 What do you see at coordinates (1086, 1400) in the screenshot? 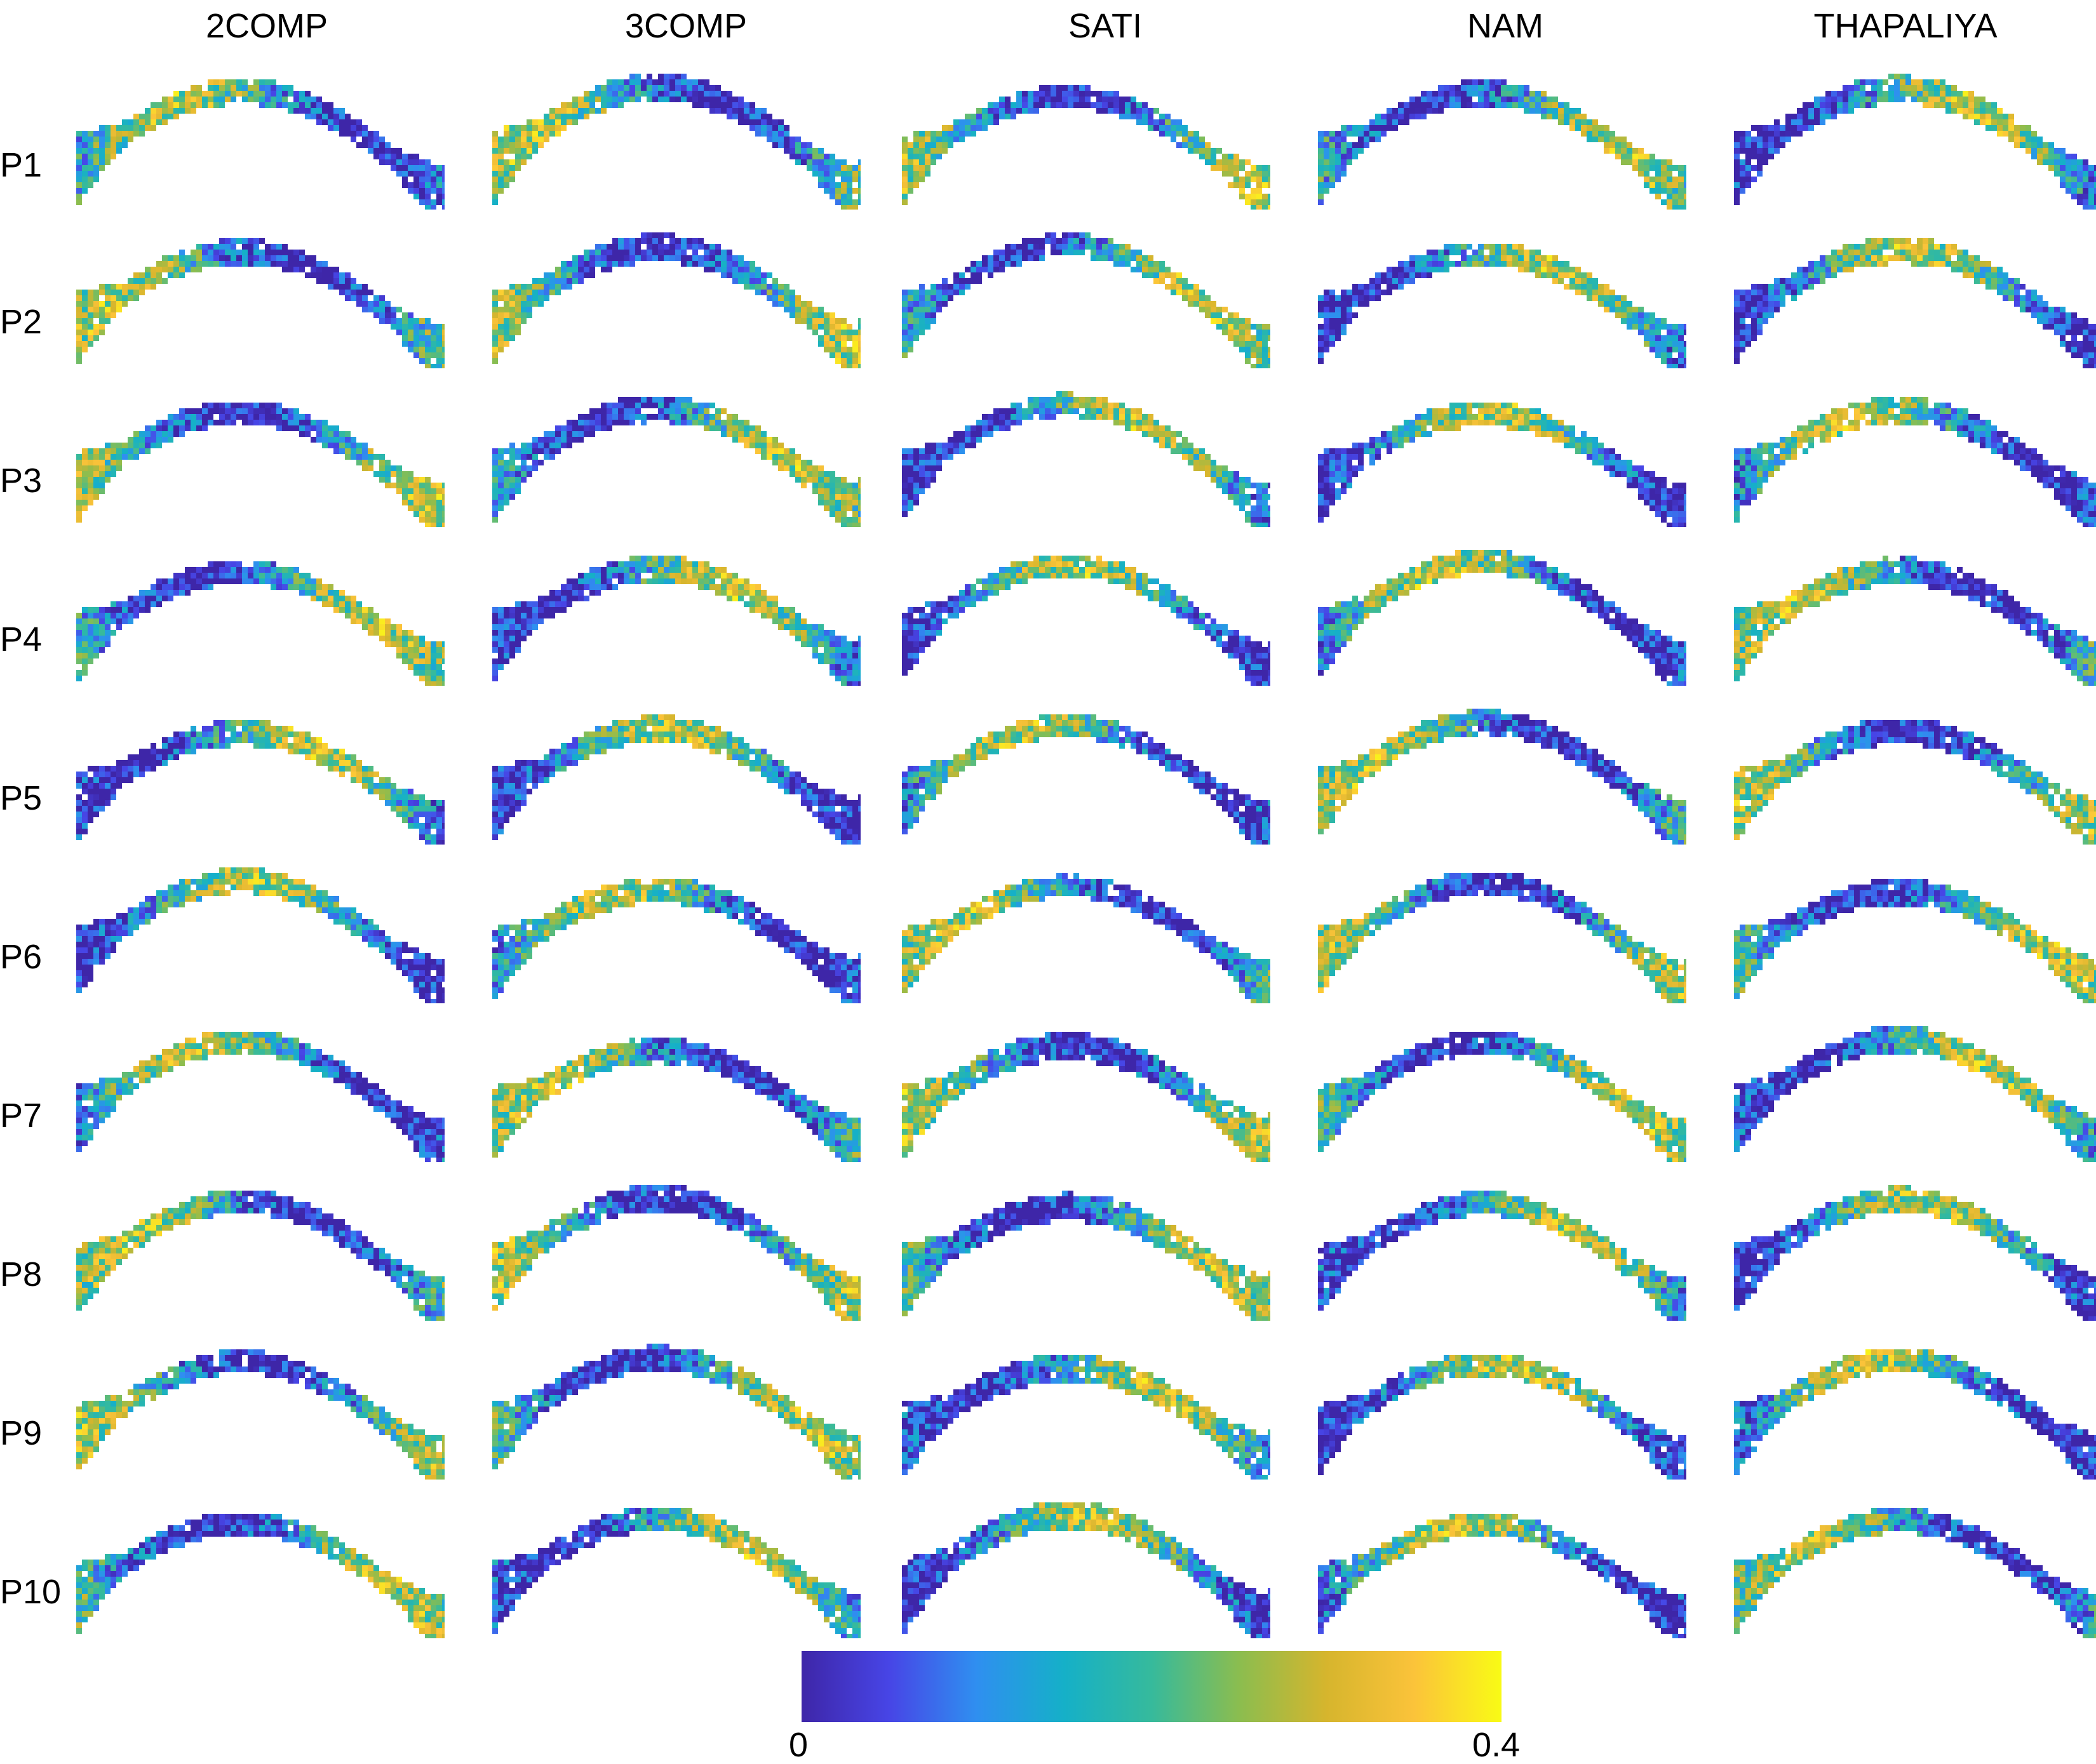
I see `corpus-callosum-map-p9-col3` at bounding box center [1086, 1400].